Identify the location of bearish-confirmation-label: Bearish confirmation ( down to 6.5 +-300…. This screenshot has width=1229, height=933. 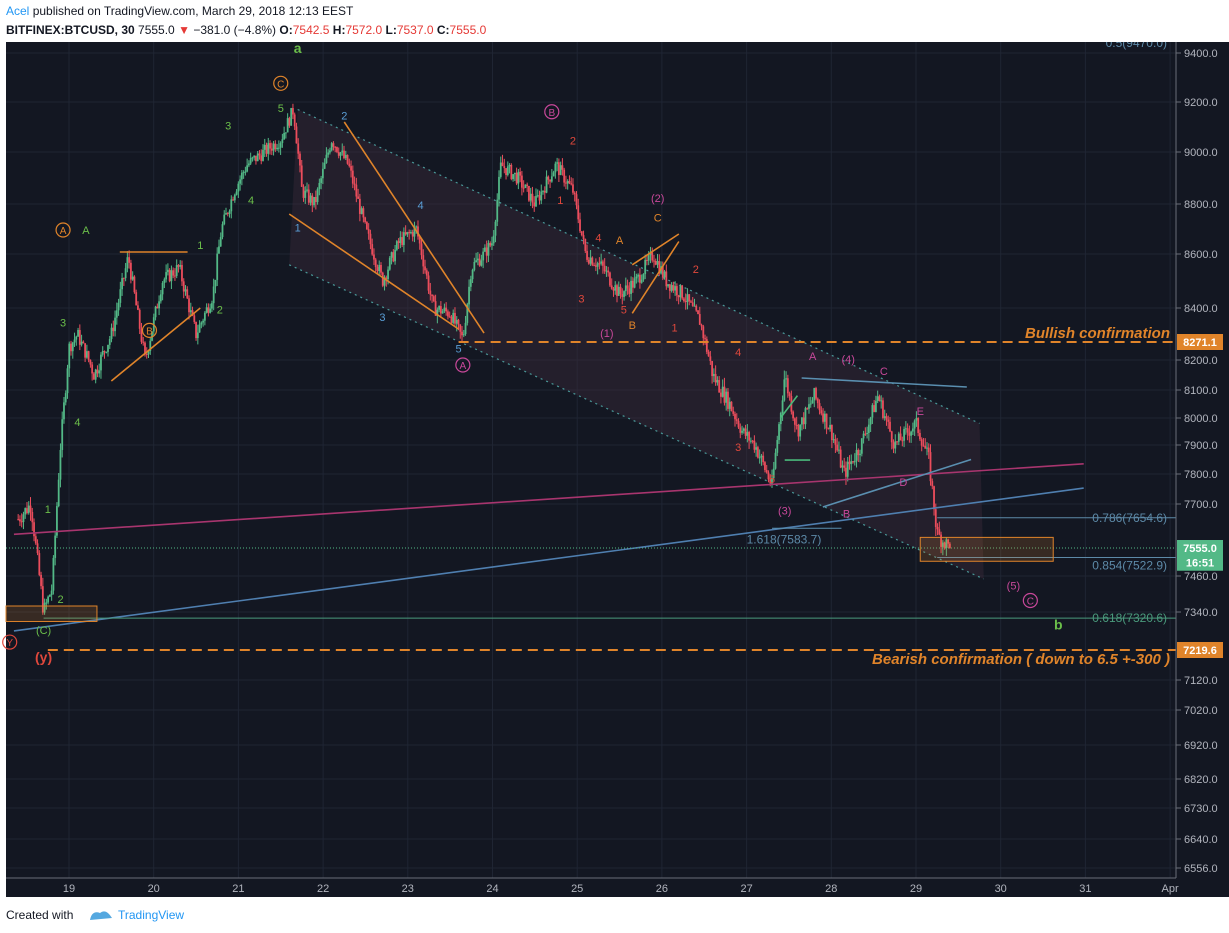
(1021, 659).